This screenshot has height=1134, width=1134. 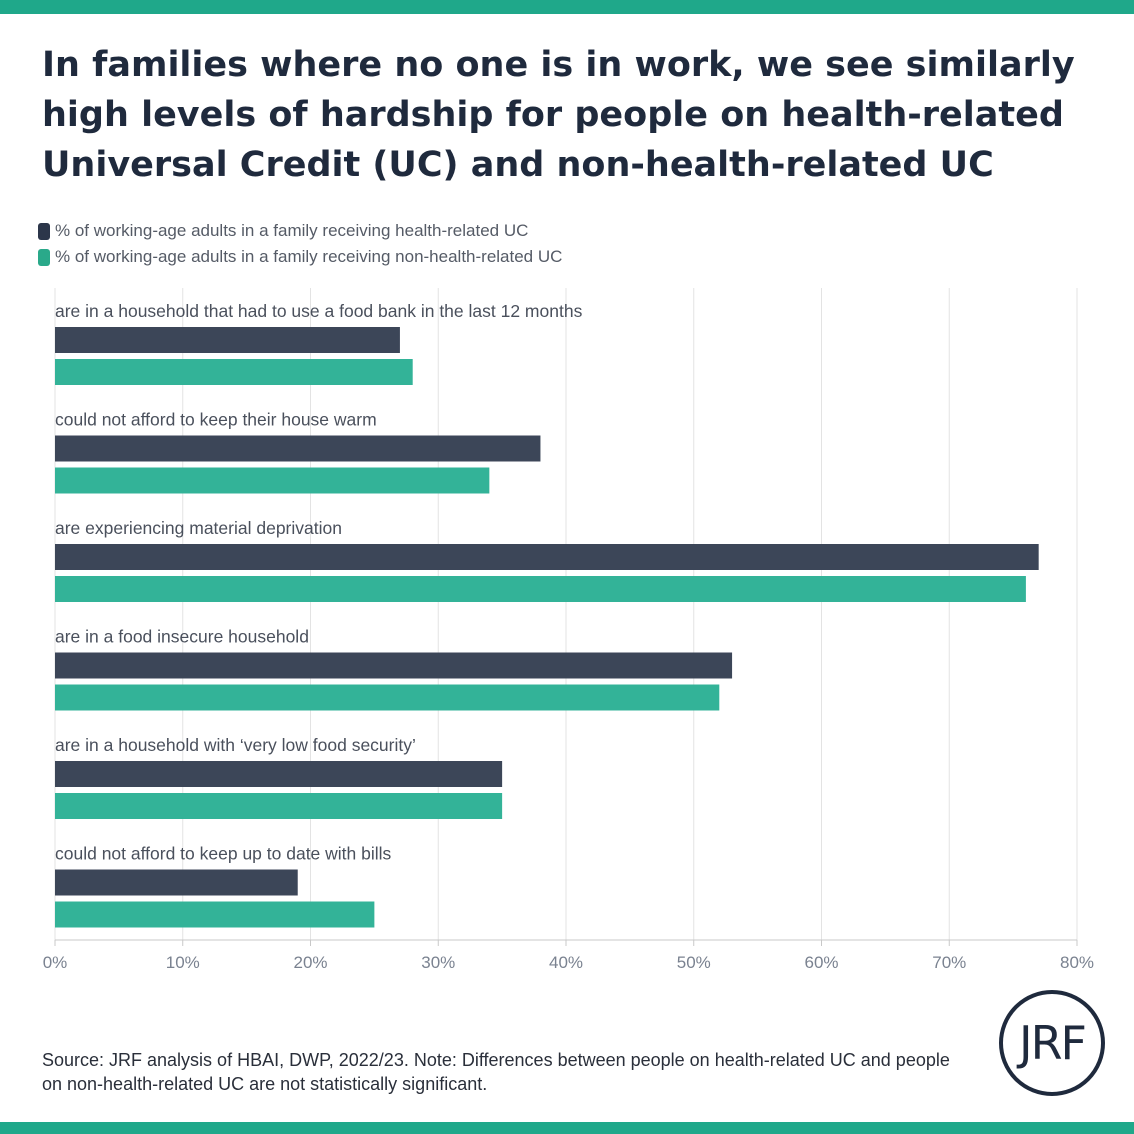 What do you see at coordinates (567, 7) in the screenshot?
I see `top-accent-band` at bounding box center [567, 7].